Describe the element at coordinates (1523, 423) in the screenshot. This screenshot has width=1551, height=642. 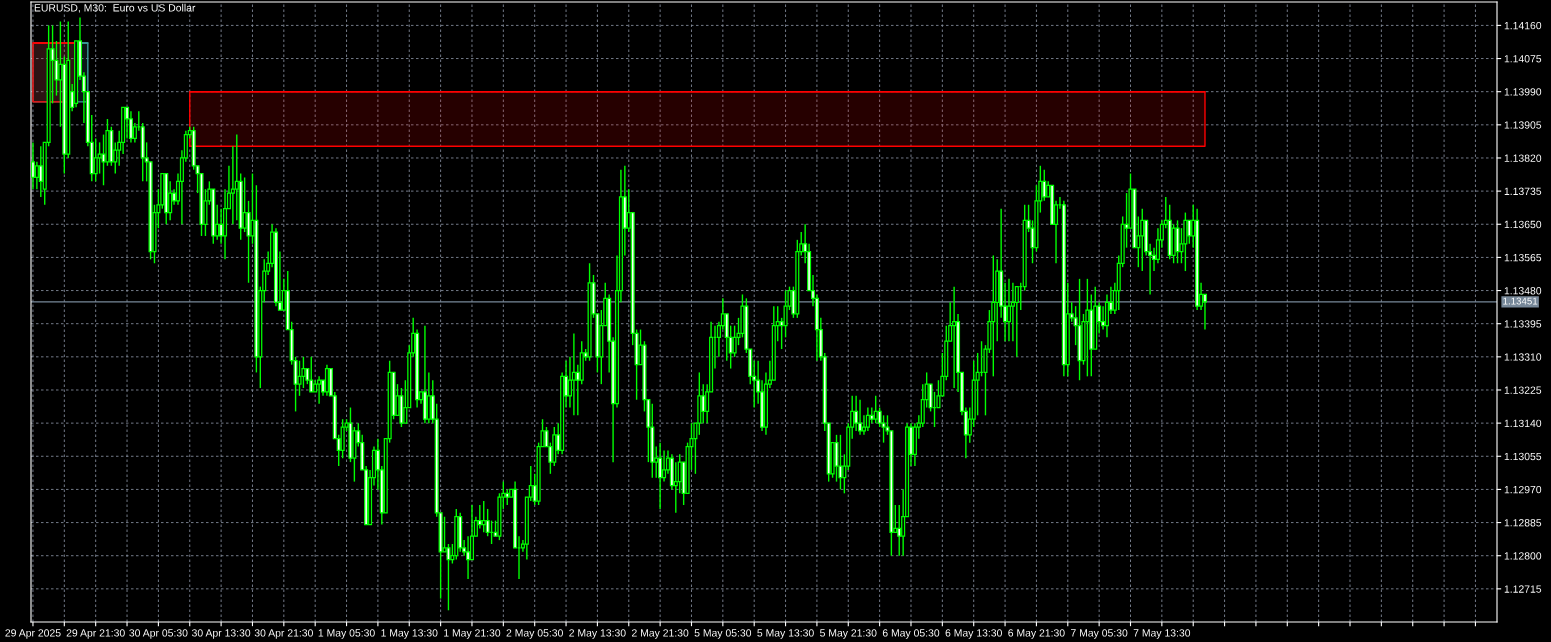
I see `y-tick-label: 1.13140` at that location.